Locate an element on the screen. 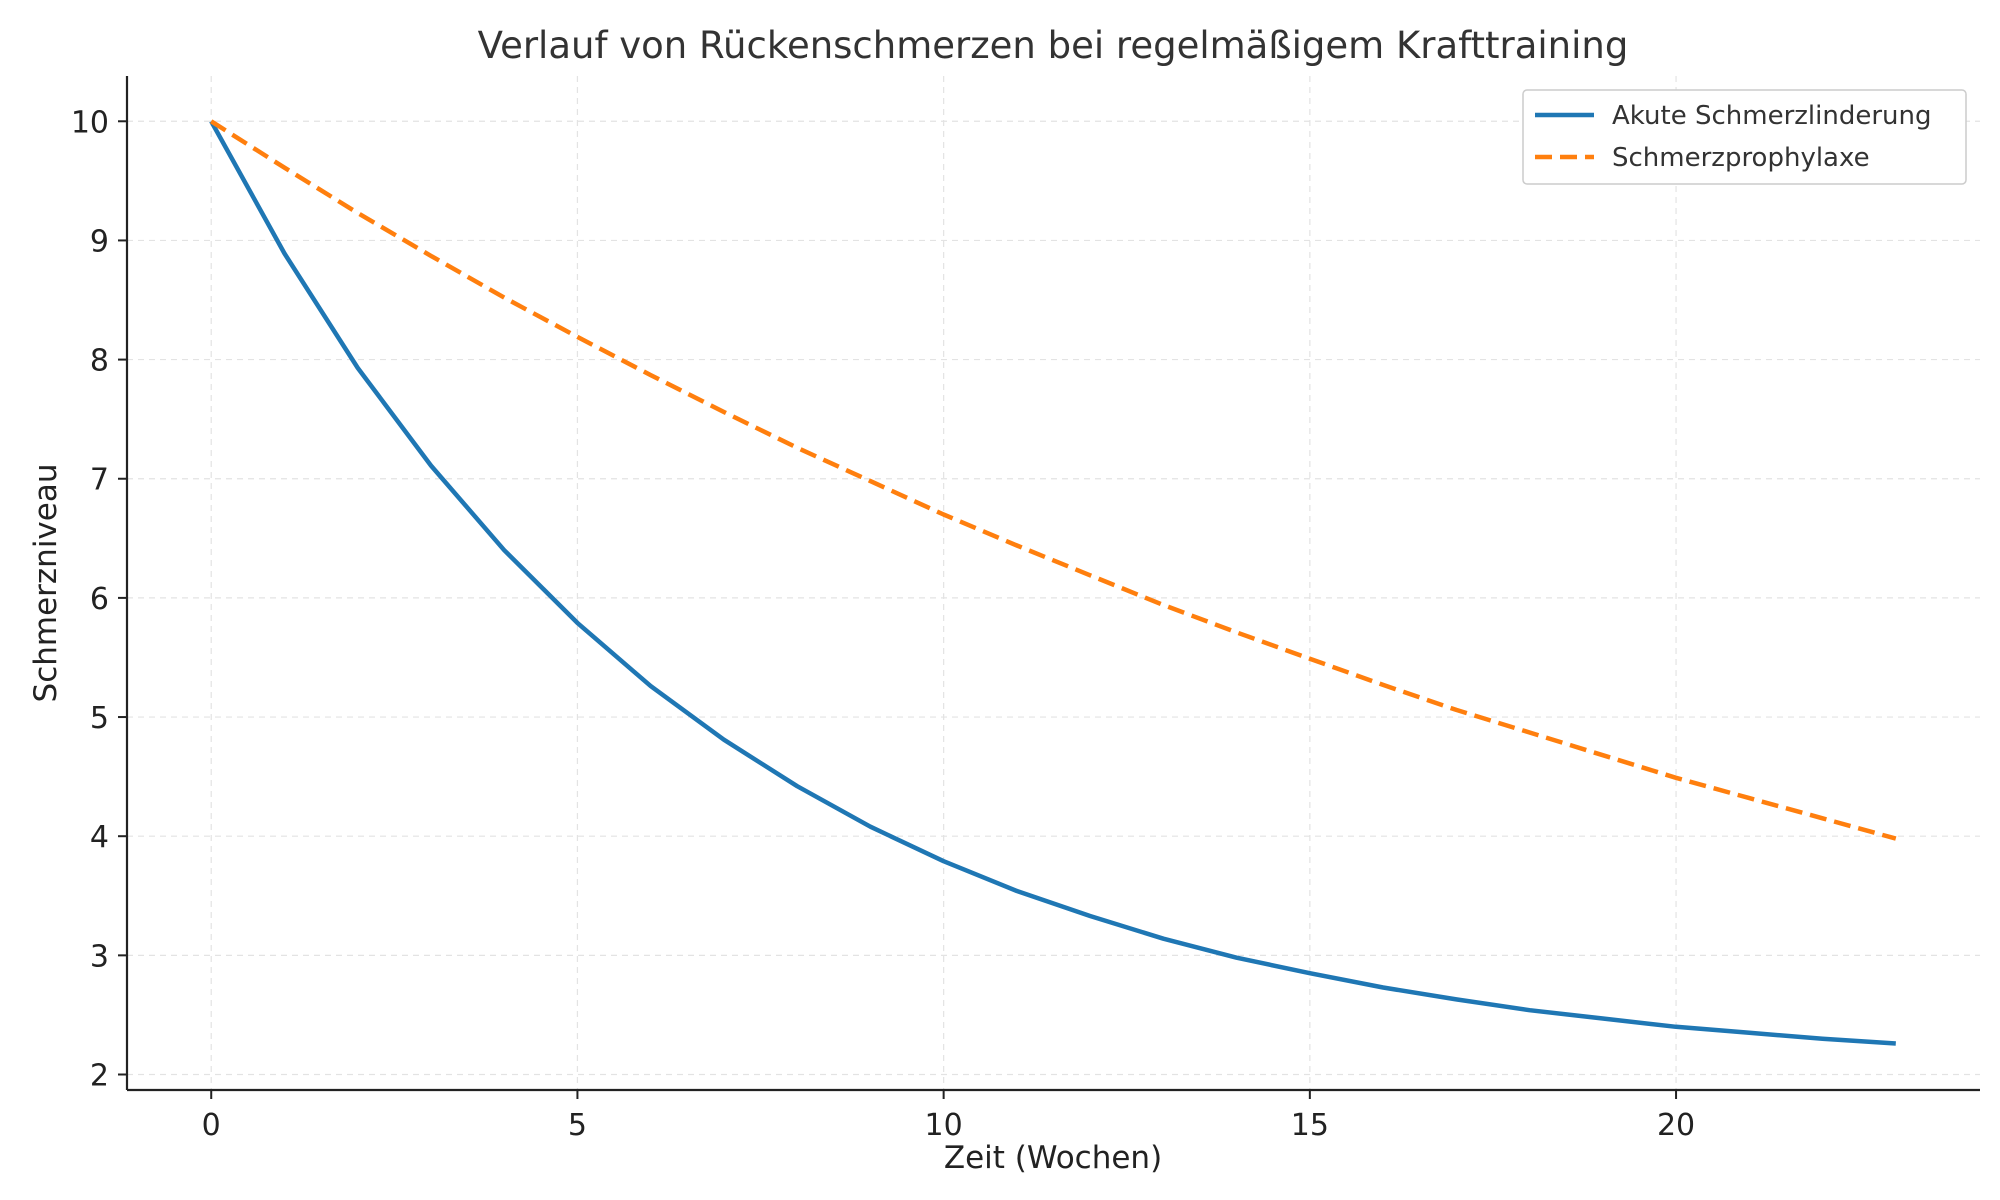 The width and height of the screenshot is (2000, 1200). legend-box is located at coordinates (1744, 137).